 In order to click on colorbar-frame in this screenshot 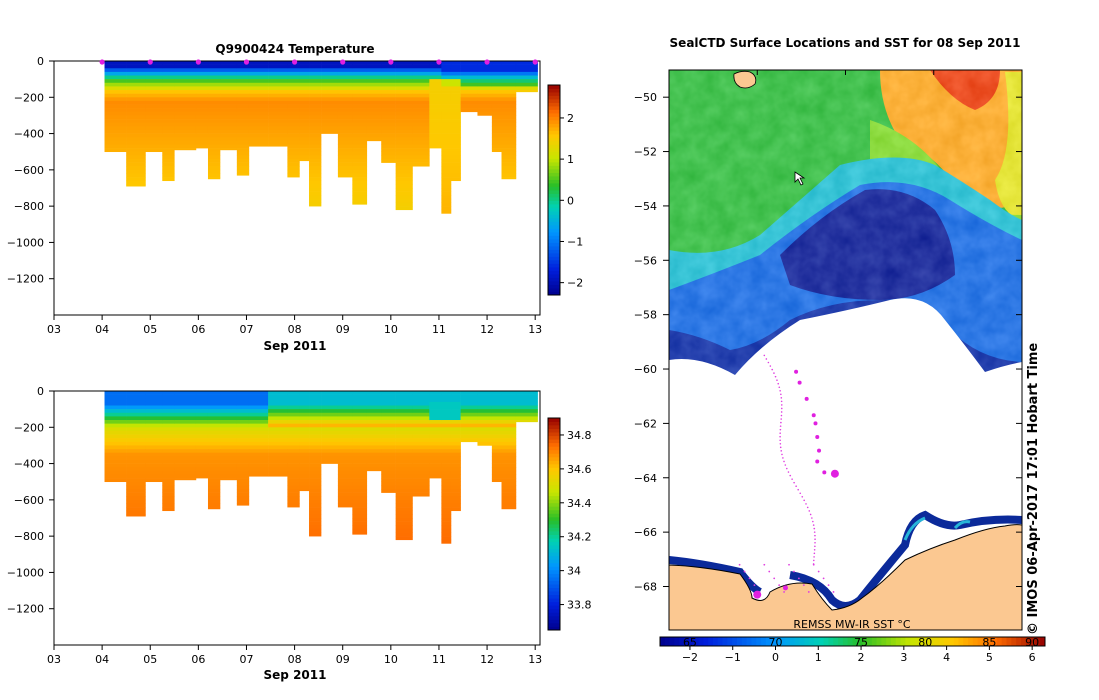, I will do `click(852, 641)`.